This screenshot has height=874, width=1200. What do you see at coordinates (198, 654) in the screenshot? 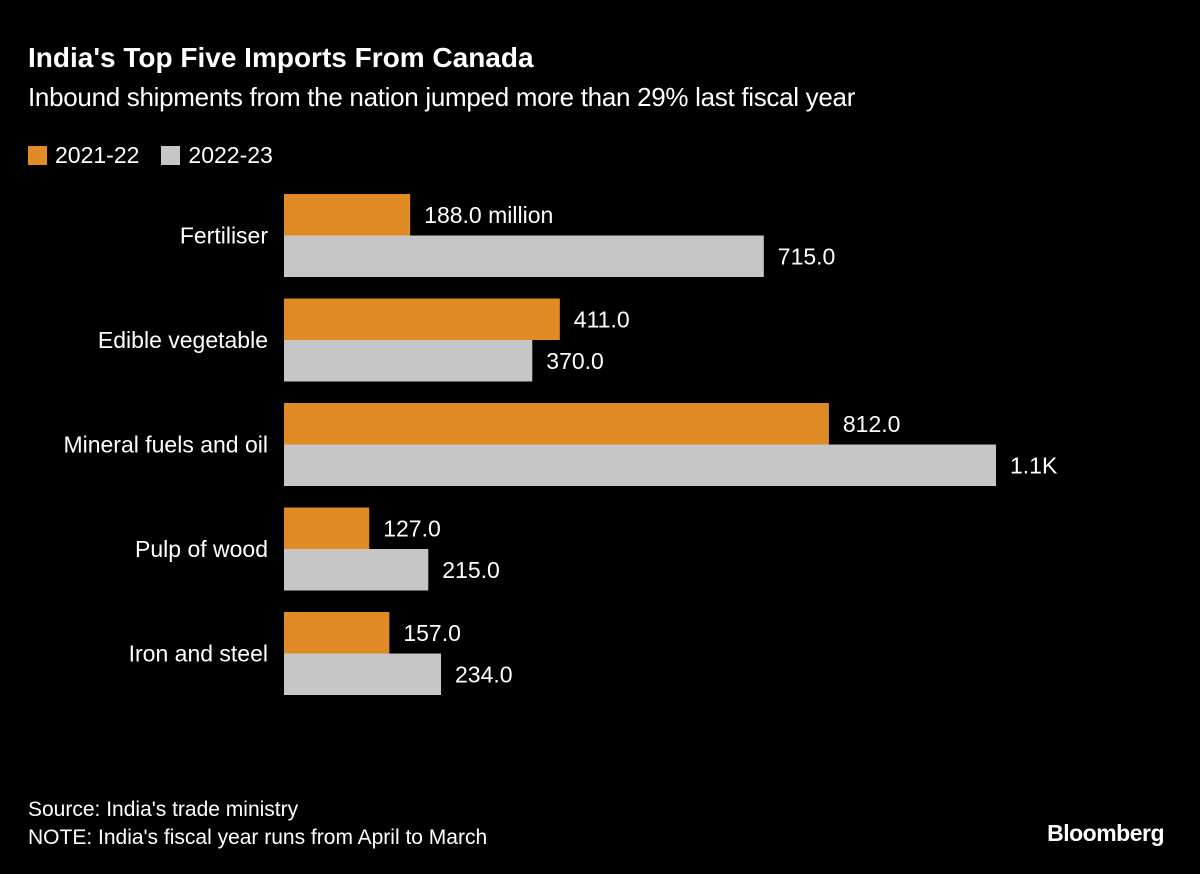
I see `category-label: Iron and steel` at bounding box center [198, 654].